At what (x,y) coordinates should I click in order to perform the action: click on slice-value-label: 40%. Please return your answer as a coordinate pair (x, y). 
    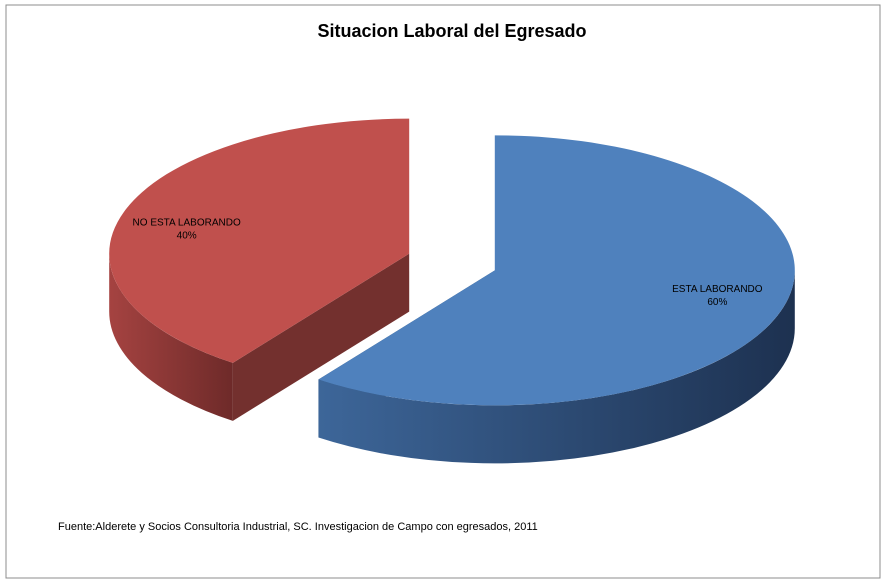
    Looking at the image, I should click on (187, 235).